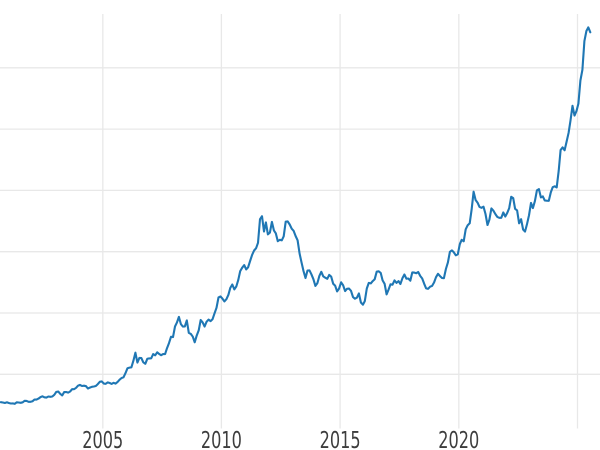 This screenshot has width=600, height=450. I want to click on x-tick-label: 2005, so click(102, 439).